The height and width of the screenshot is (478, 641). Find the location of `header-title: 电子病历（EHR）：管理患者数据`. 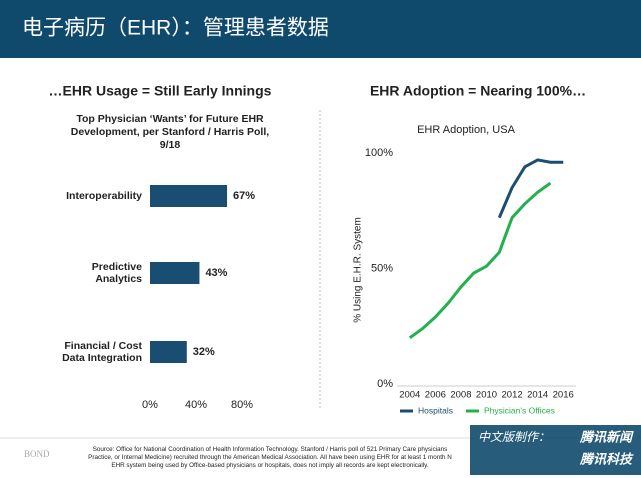

header-title: 电子病历（EHR）：管理患者数据 is located at coordinates (175, 28).